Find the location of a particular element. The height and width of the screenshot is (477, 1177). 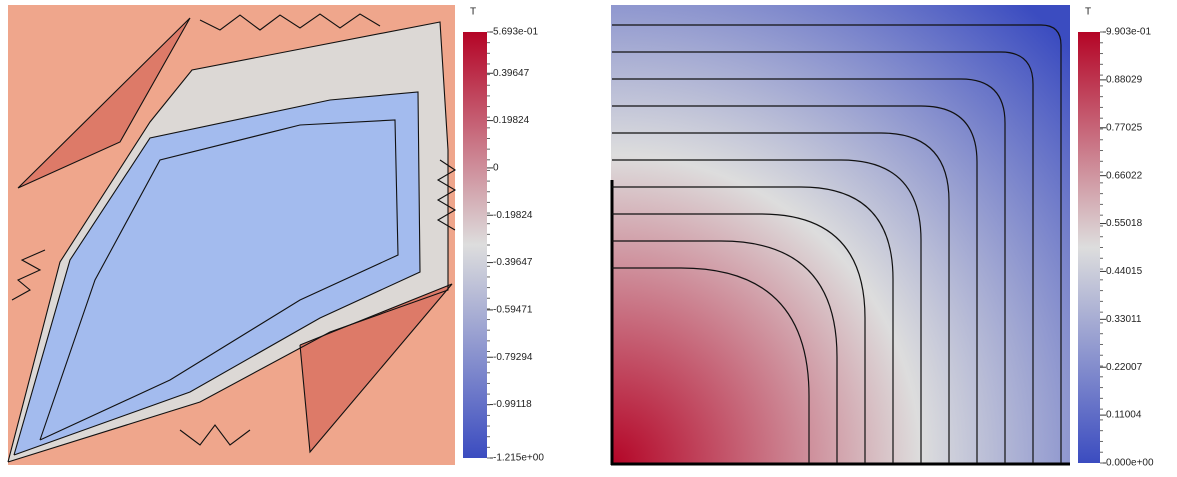

colorbar-tick-label: 0.44015 is located at coordinates (1124, 271).